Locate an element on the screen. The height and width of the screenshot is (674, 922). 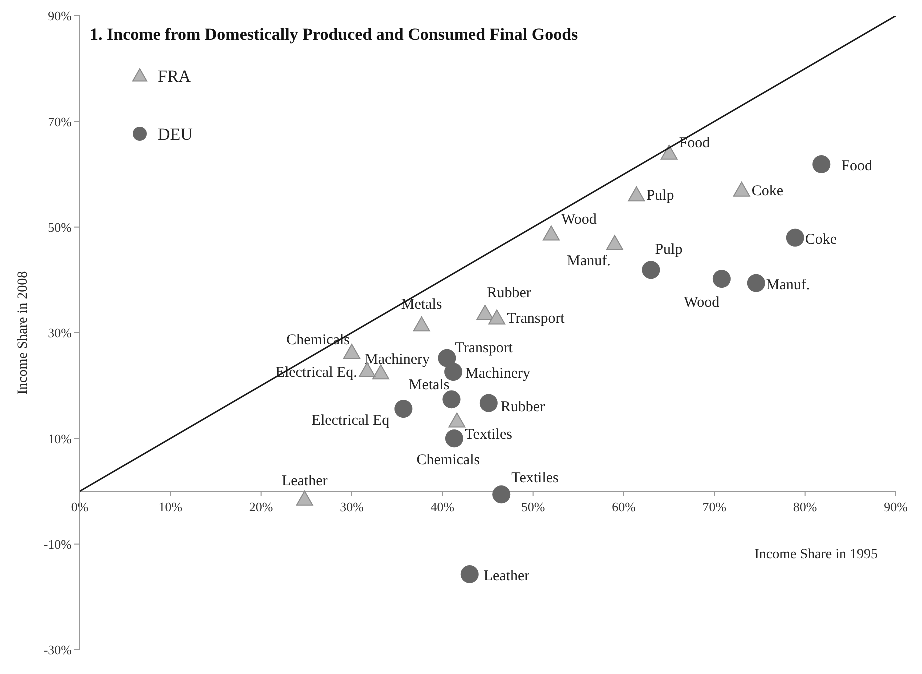
legend-label: FRA is located at coordinates (175, 76).